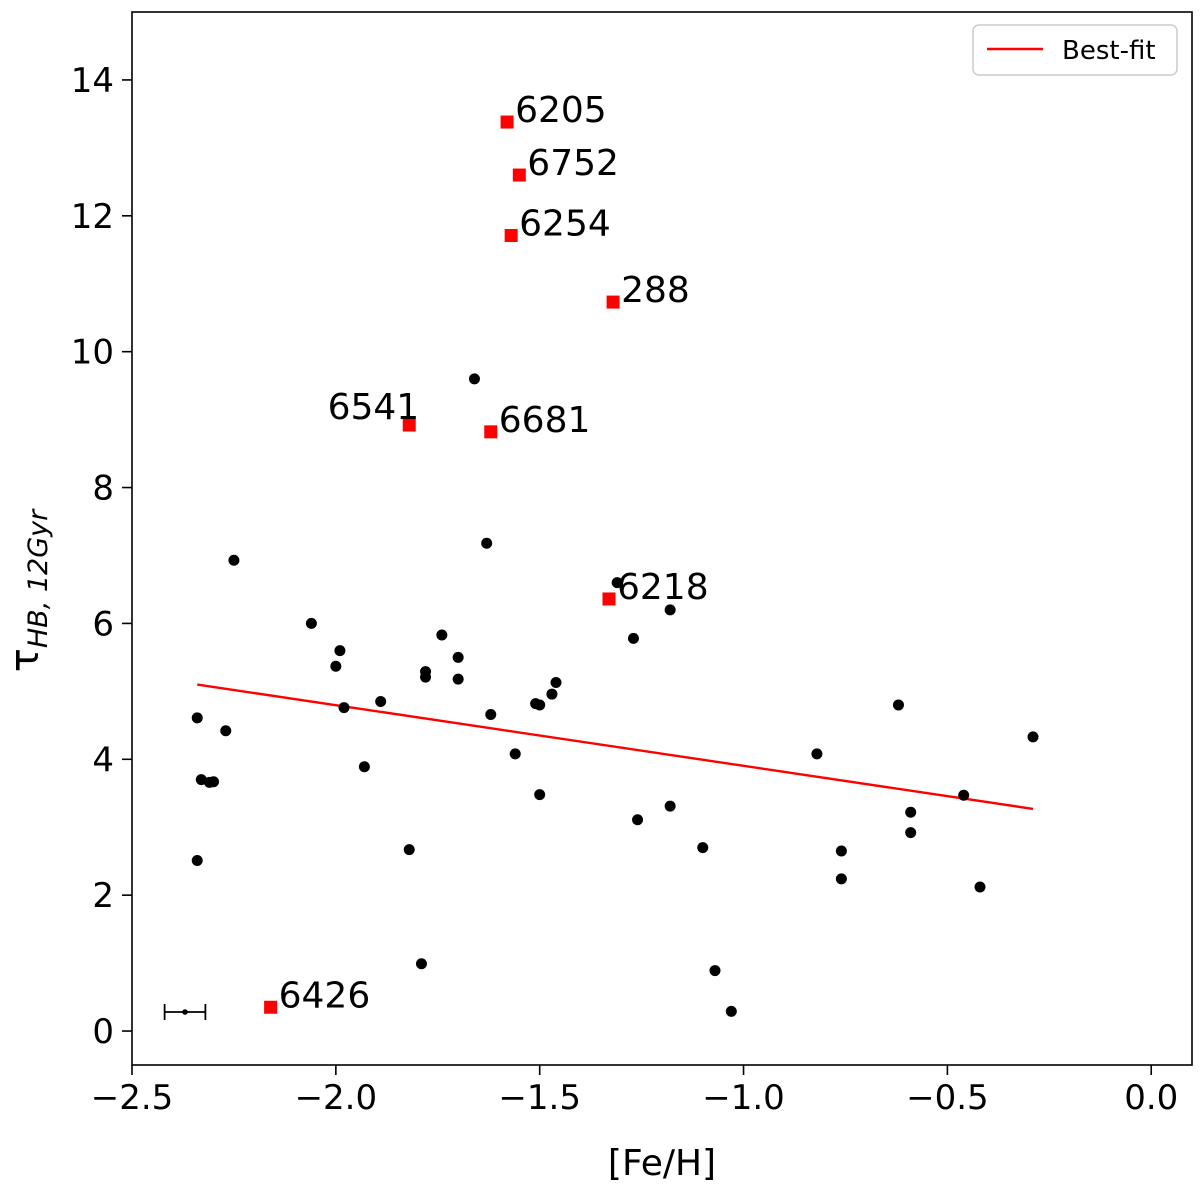 The width and height of the screenshot is (1200, 1186). I want to click on x-tick-label: −0.5, so click(947, 1098).